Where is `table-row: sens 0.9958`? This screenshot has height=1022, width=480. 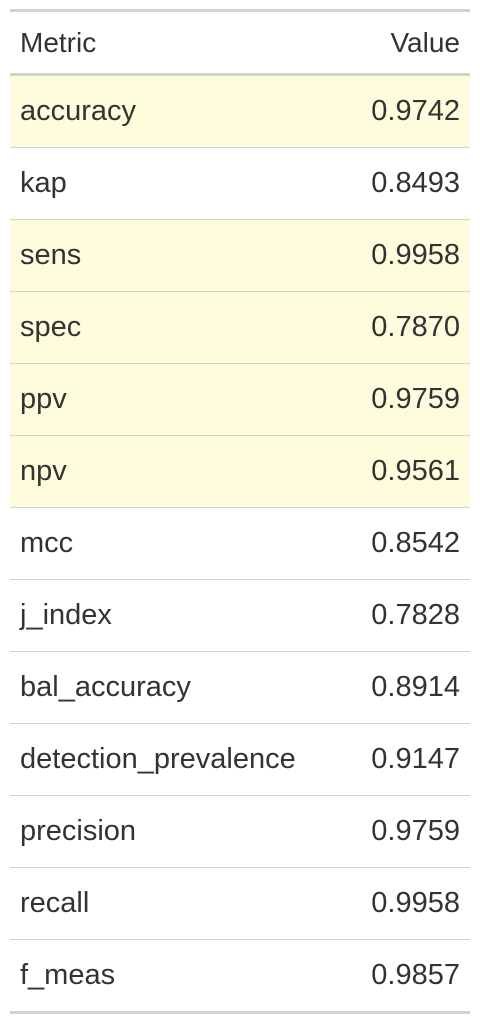 table-row: sens 0.9958 is located at coordinates (240, 255).